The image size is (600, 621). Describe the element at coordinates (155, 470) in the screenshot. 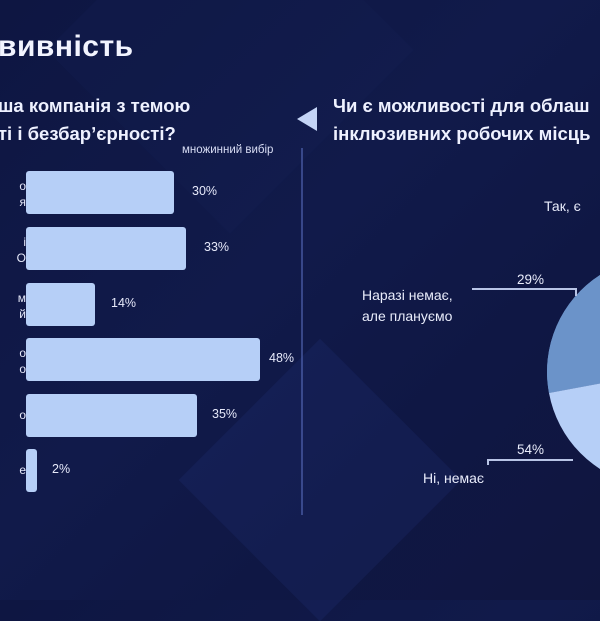

I see `bar-row: е 2%` at that location.